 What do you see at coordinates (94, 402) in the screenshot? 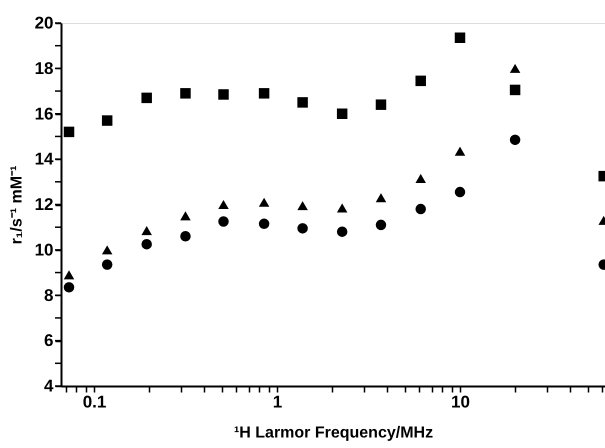
I see `x-tick-label: 0.1` at bounding box center [94, 402].